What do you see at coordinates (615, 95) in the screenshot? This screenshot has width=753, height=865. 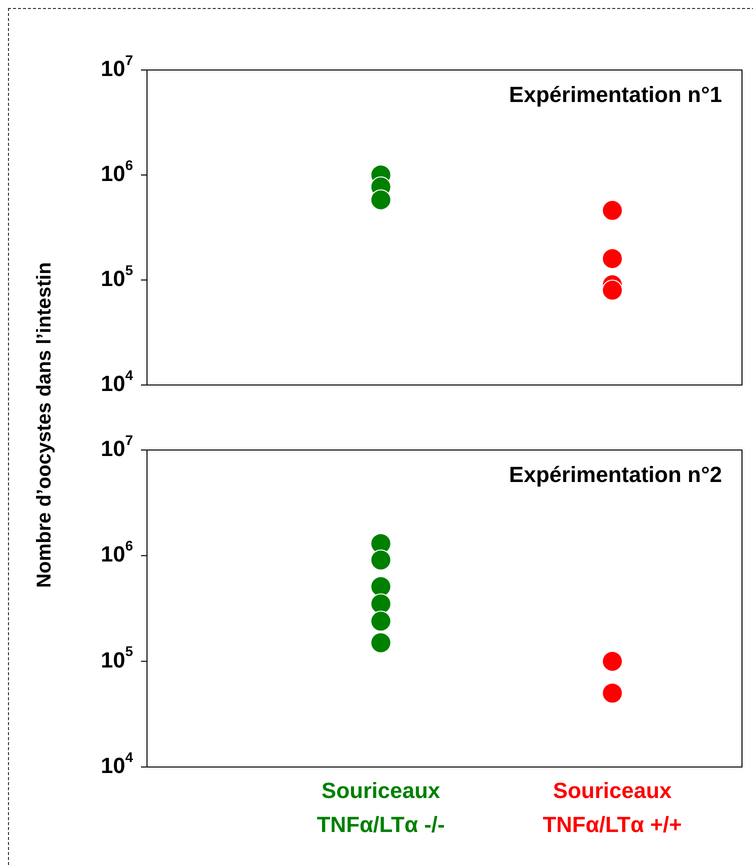 I see `annotation: Expérimentation n°1` at bounding box center [615, 95].